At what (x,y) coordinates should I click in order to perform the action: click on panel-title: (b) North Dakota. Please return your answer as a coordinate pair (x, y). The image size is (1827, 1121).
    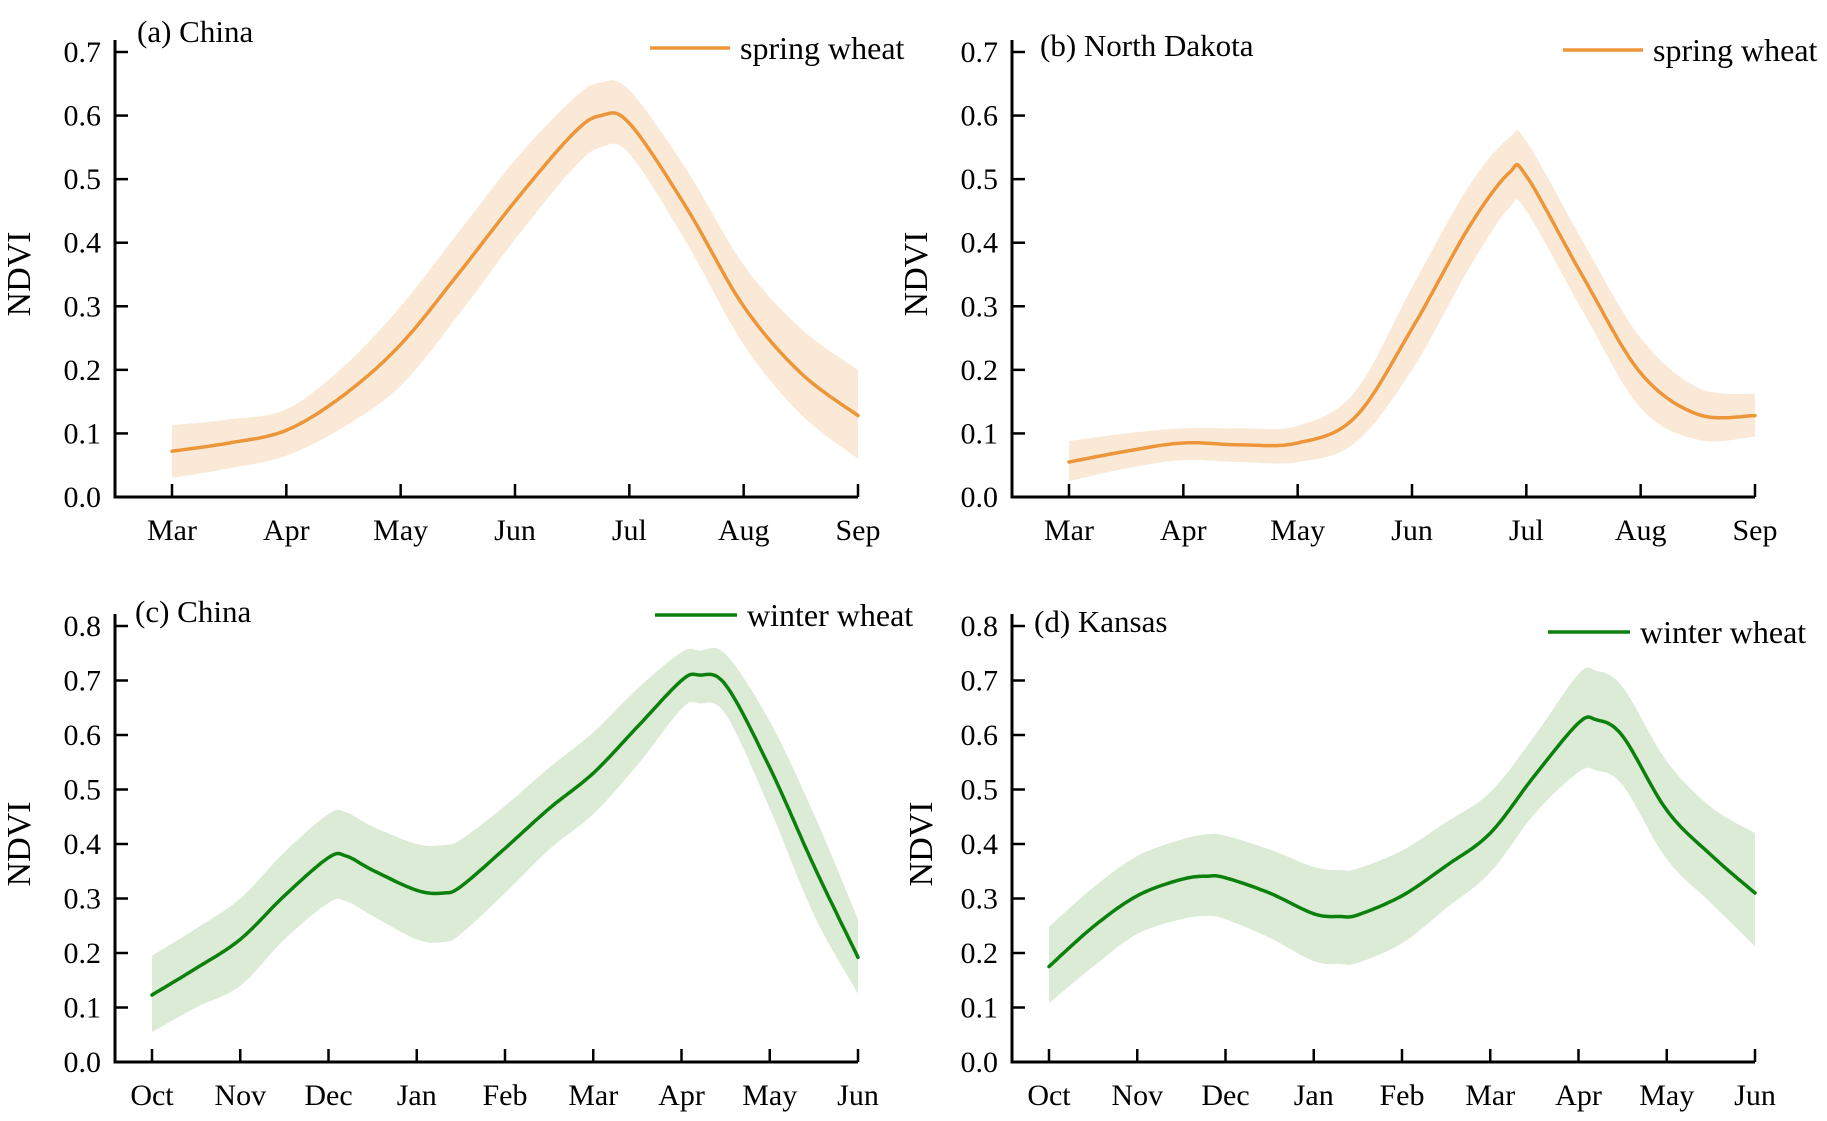
    Looking at the image, I should click on (1147, 45).